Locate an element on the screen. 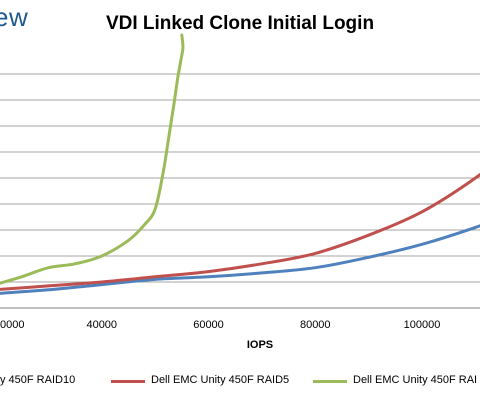 The image size is (480, 401). x-axis-label: IOPS is located at coordinates (260, 345).